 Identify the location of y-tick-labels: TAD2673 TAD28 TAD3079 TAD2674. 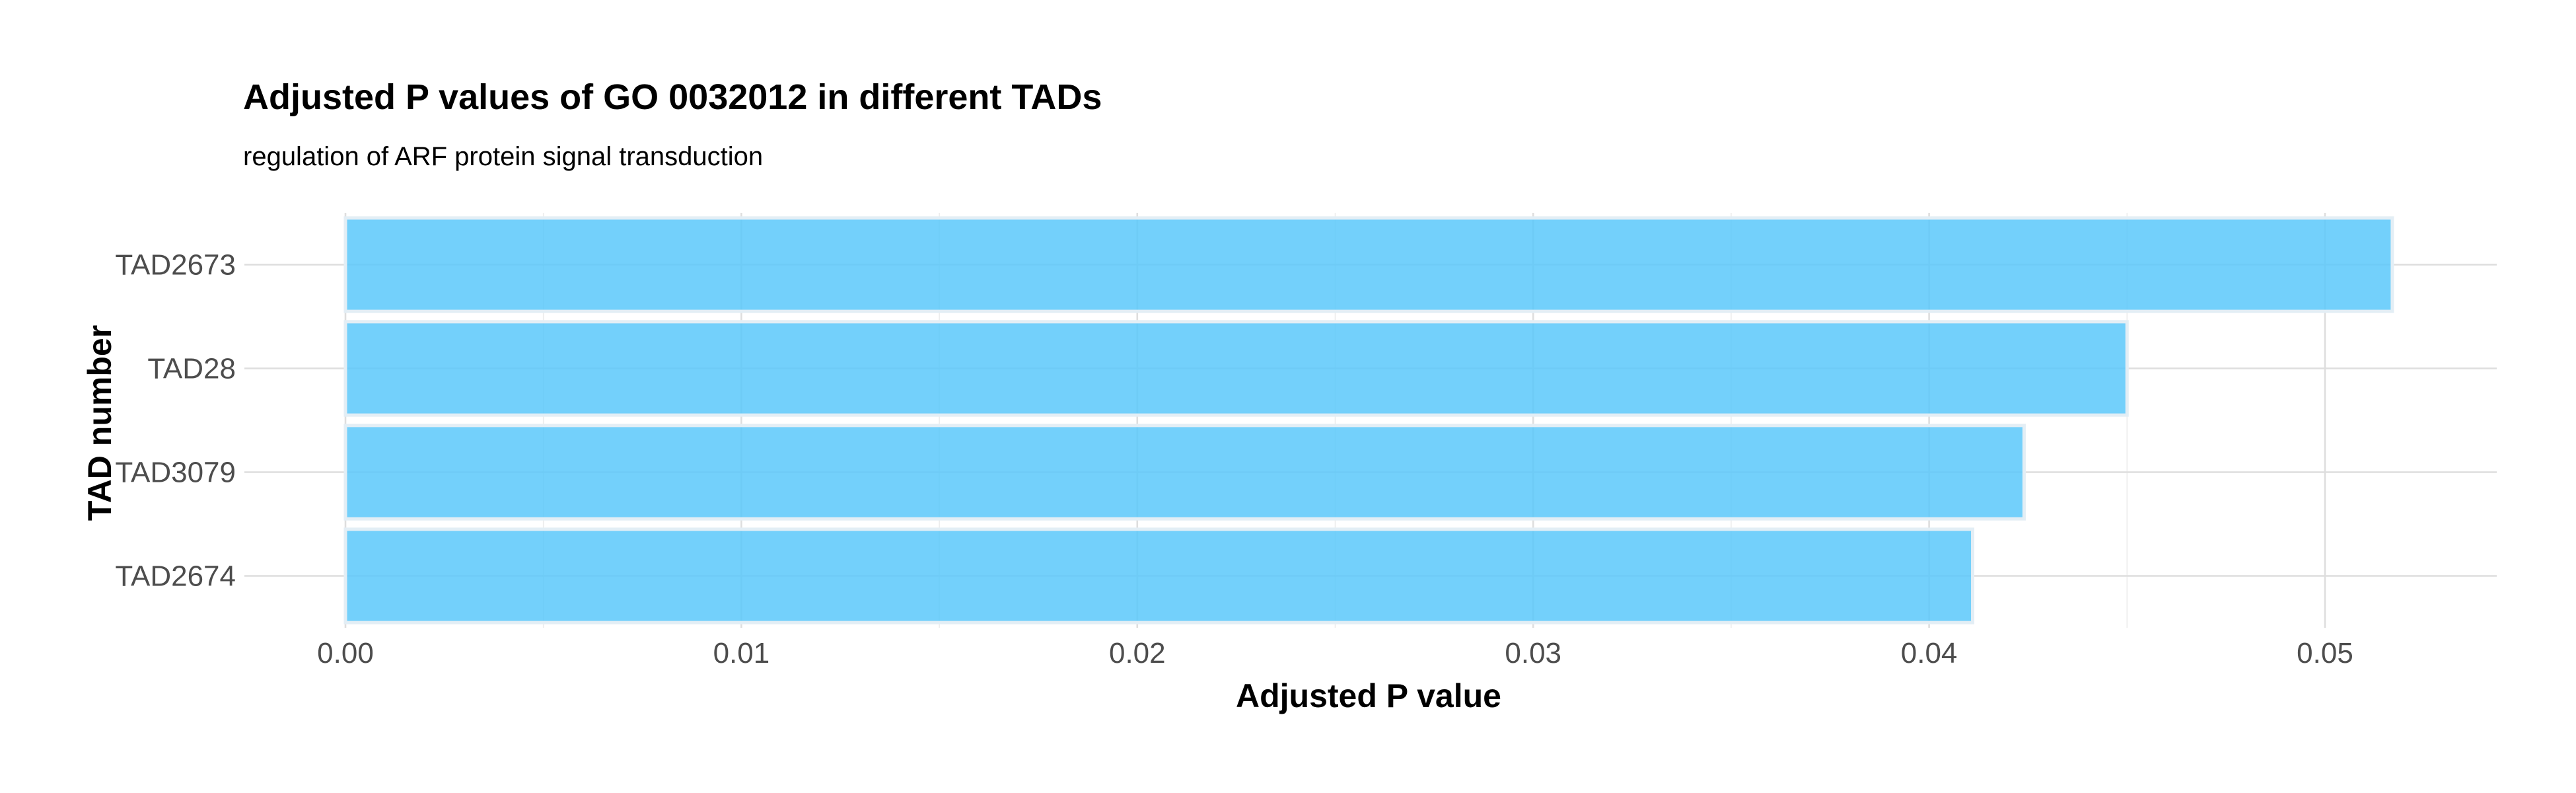
(175, 421).